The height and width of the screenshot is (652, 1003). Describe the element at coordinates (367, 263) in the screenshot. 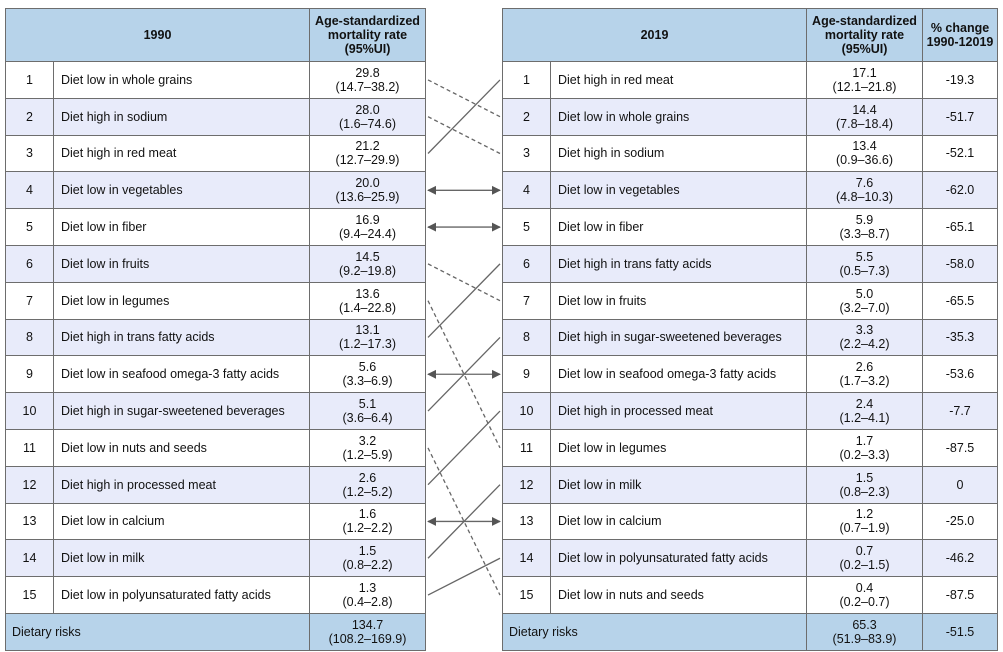

I see `mortality-rate: 14.5 (9.2–19.8)` at that location.